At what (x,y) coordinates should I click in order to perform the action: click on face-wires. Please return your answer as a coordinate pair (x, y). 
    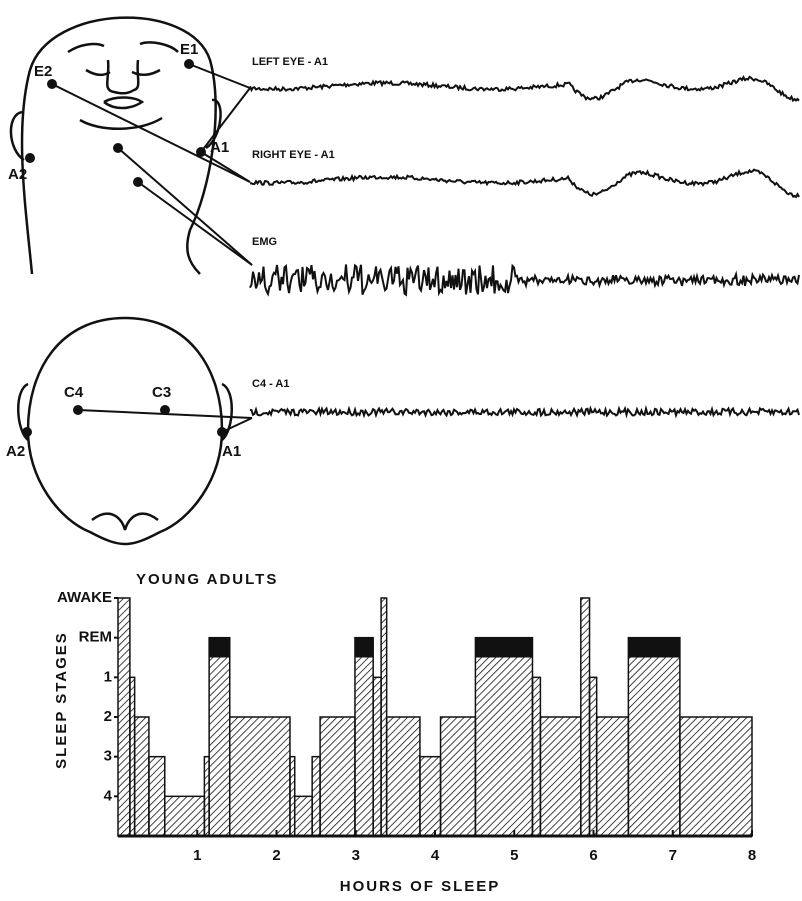
    Looking at the image, I should click on (139, 162).